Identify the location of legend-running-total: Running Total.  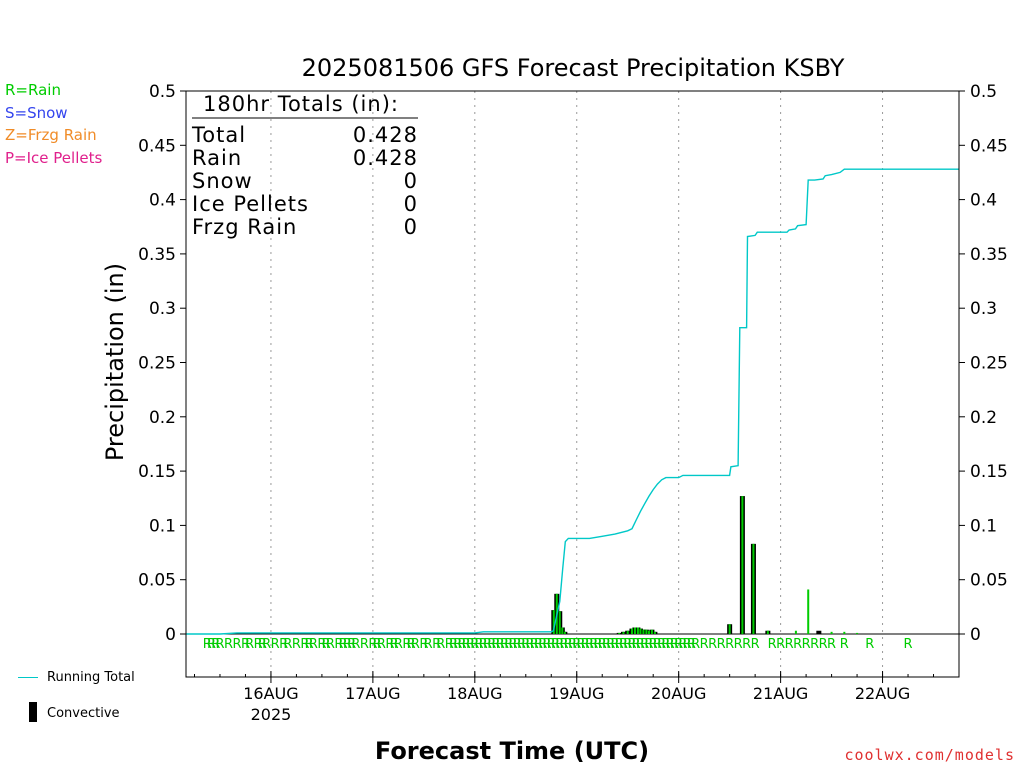
(91, 677).